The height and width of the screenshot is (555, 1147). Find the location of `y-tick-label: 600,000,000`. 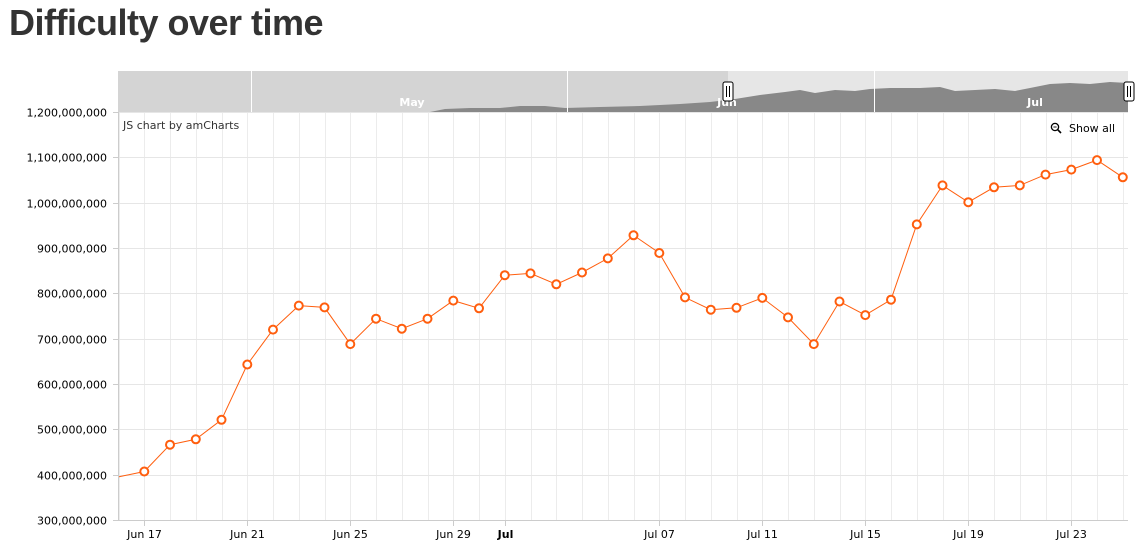

y-tick-label: 600,000,000 is located at coordinates (72, 385).